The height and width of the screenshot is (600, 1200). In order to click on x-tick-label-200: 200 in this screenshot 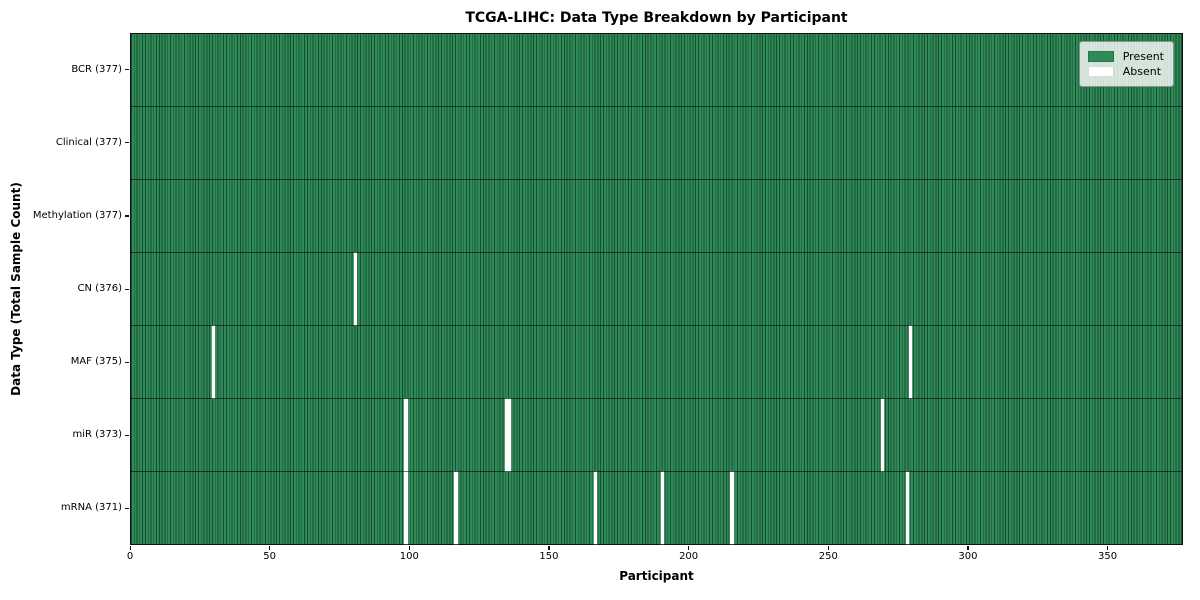, I will do `click(689, 556)`.